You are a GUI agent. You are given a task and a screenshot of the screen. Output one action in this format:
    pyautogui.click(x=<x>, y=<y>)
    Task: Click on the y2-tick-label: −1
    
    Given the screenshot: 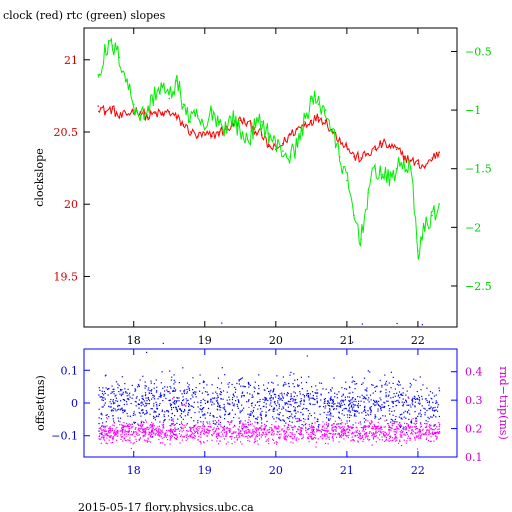 What is the action you would take?
    pyautogui.click(x=473, y=110)
    